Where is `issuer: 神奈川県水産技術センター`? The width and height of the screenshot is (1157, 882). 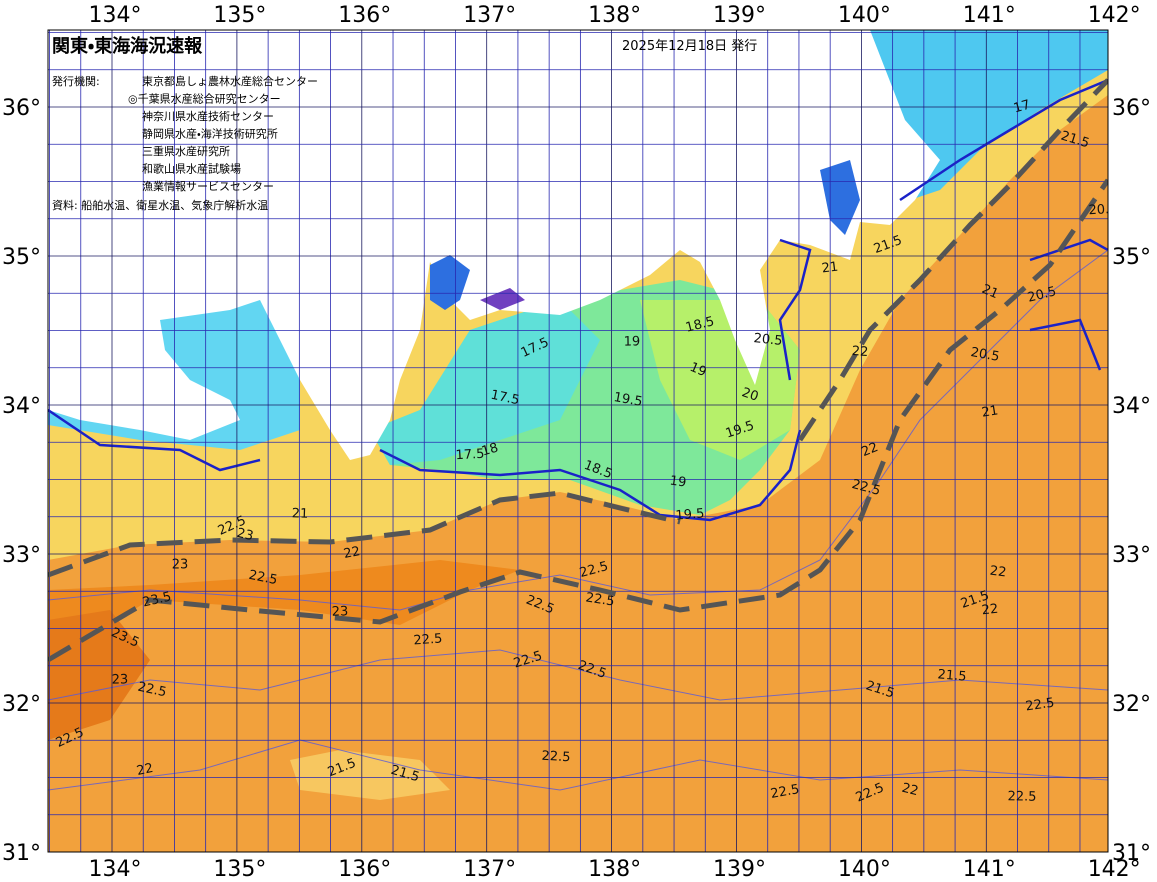
issuer: 神奈川県水産技術センター is located at coordinates (208, 116).